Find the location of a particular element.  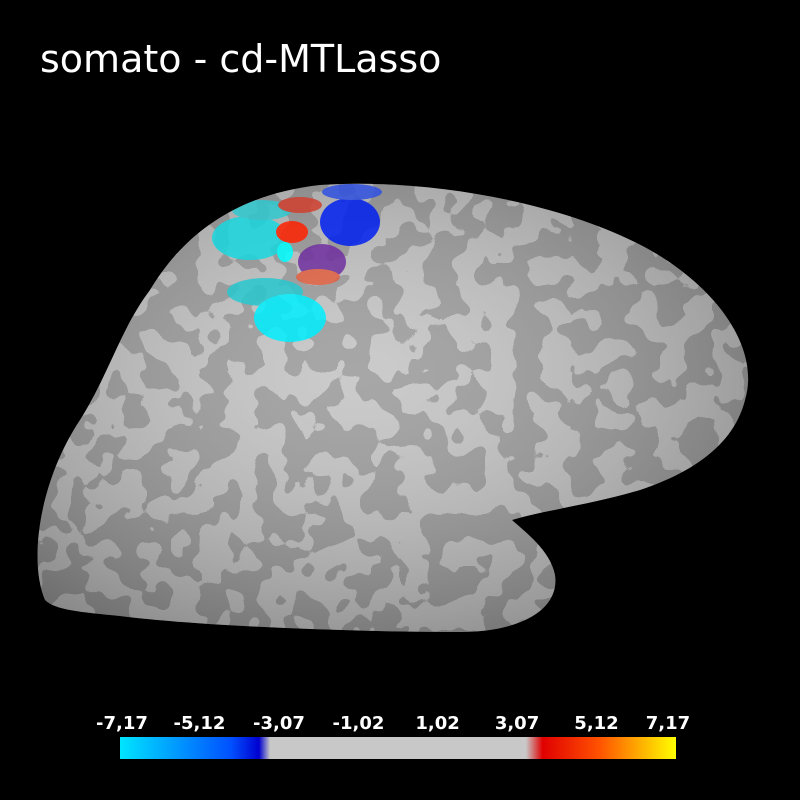

colorbar-tick-label: 1,02 is located at coordinates (437, 723).